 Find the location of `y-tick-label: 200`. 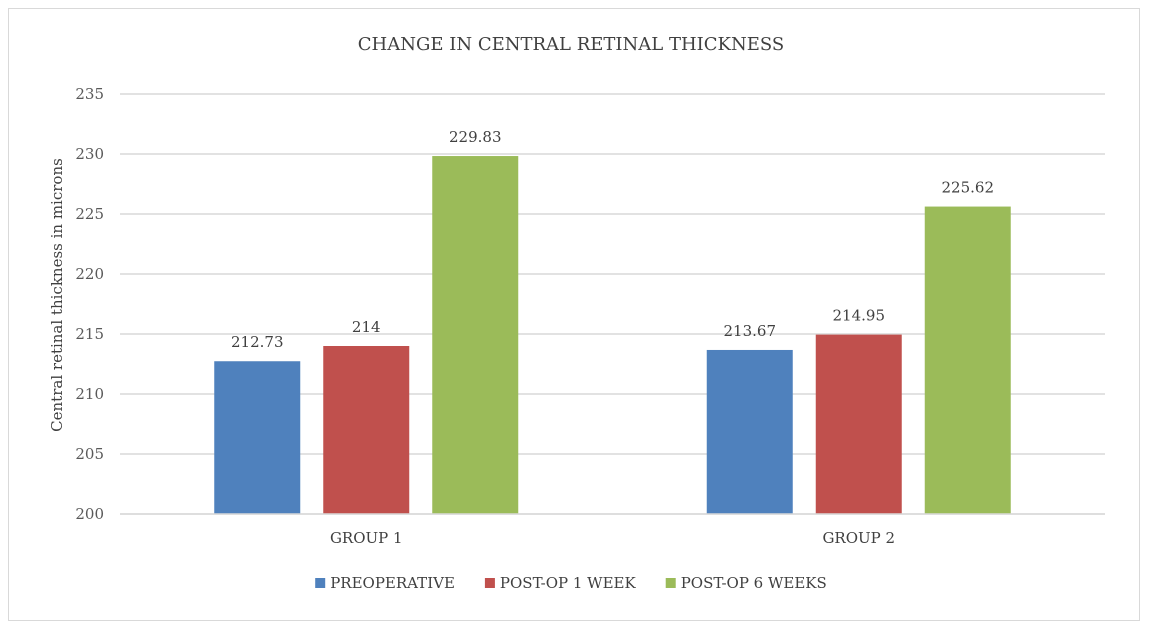

y-tick-label: 200 is located at coordinates (89, 514).